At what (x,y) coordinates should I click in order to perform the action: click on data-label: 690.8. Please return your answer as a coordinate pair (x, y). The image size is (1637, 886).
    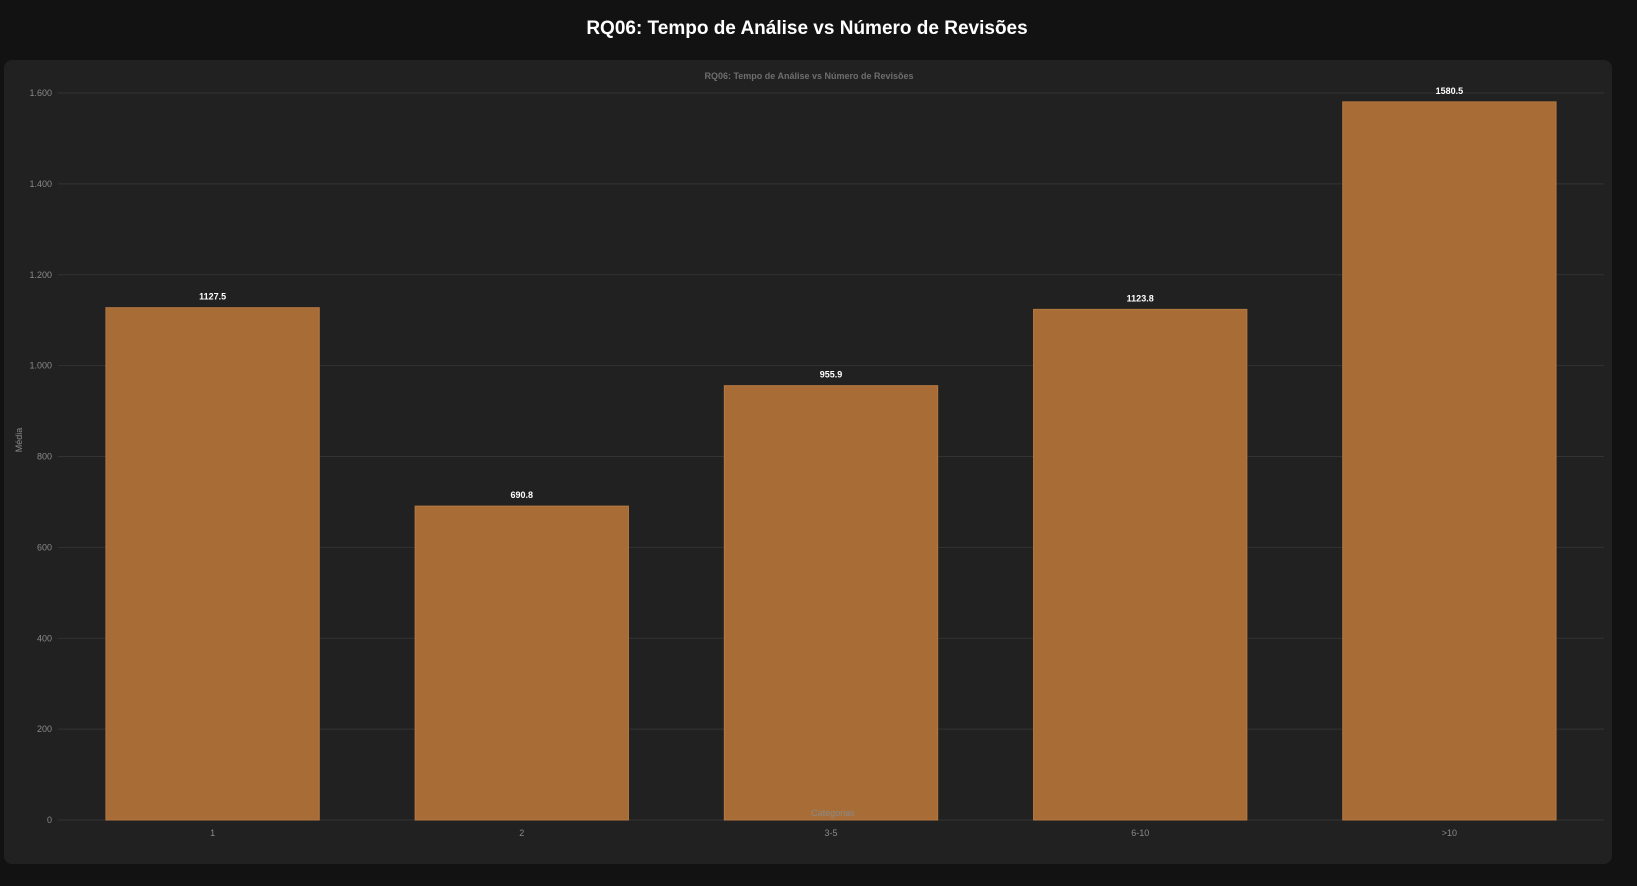
    Looking at the image, I should click on (522, 495).